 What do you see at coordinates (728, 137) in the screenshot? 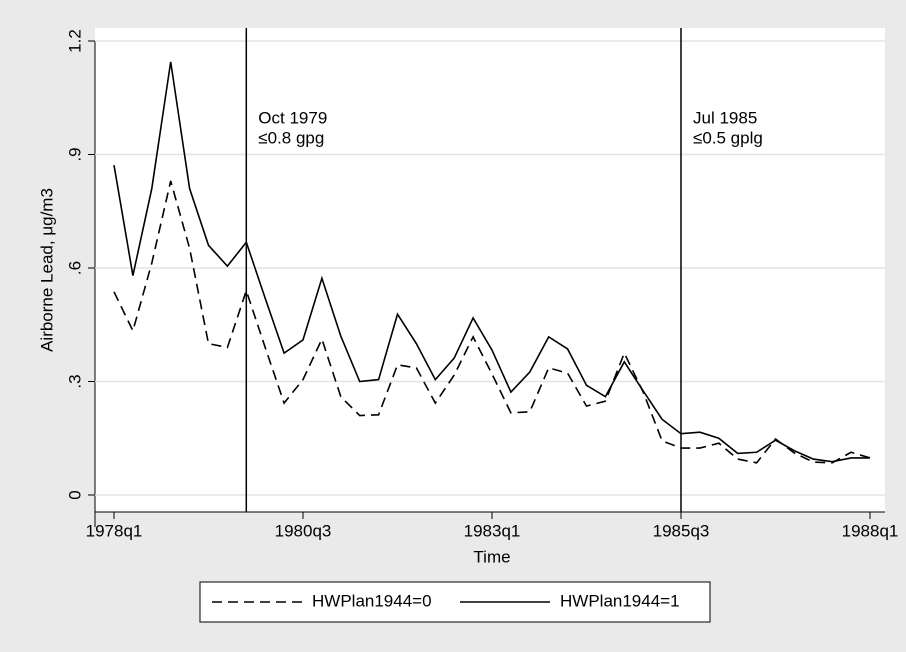
I see `annotation: ≤0.5 gplg` at bounding box center [728, 137].